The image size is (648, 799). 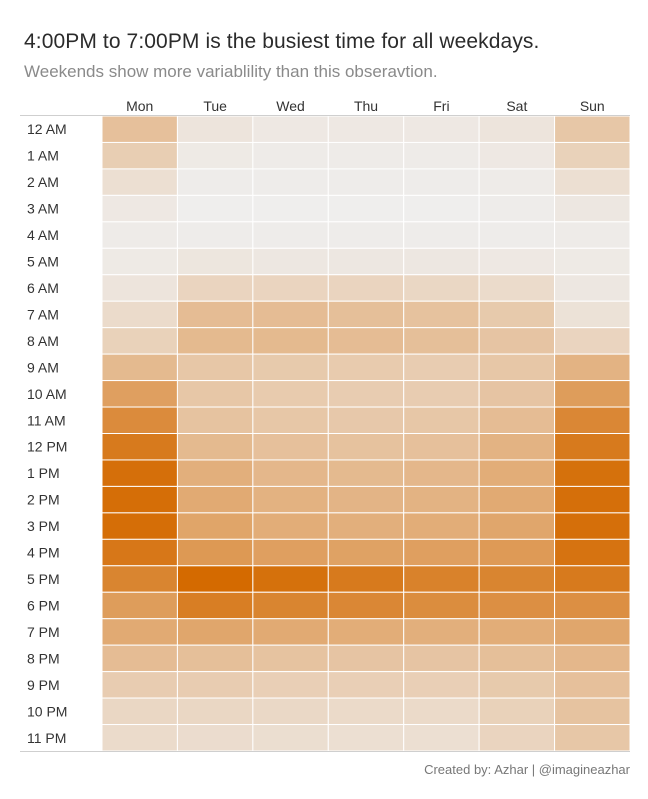 I want to click on x-tick-label: Fri, so click(x=441, y=106).